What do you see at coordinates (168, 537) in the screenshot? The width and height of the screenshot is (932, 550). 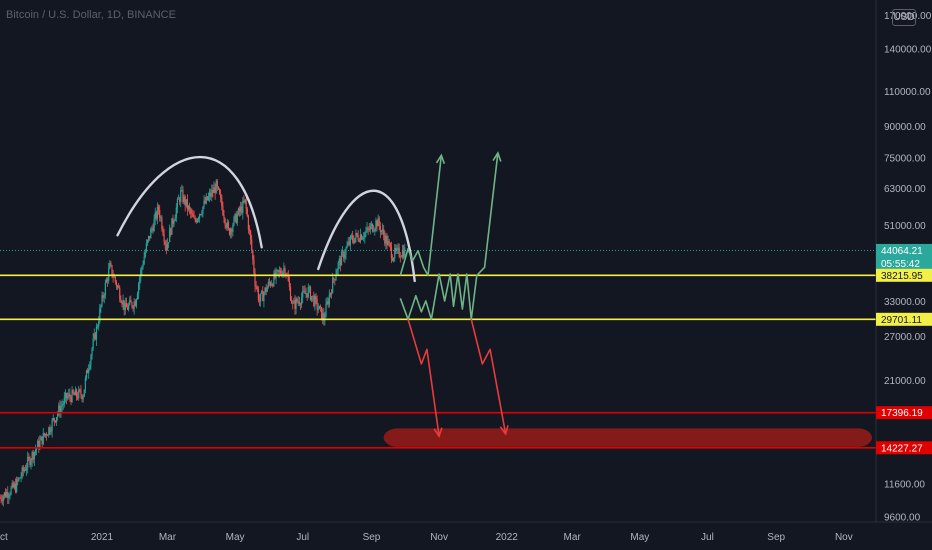 I see `x-tick-label: Mar` at bounding box center [168, 537].